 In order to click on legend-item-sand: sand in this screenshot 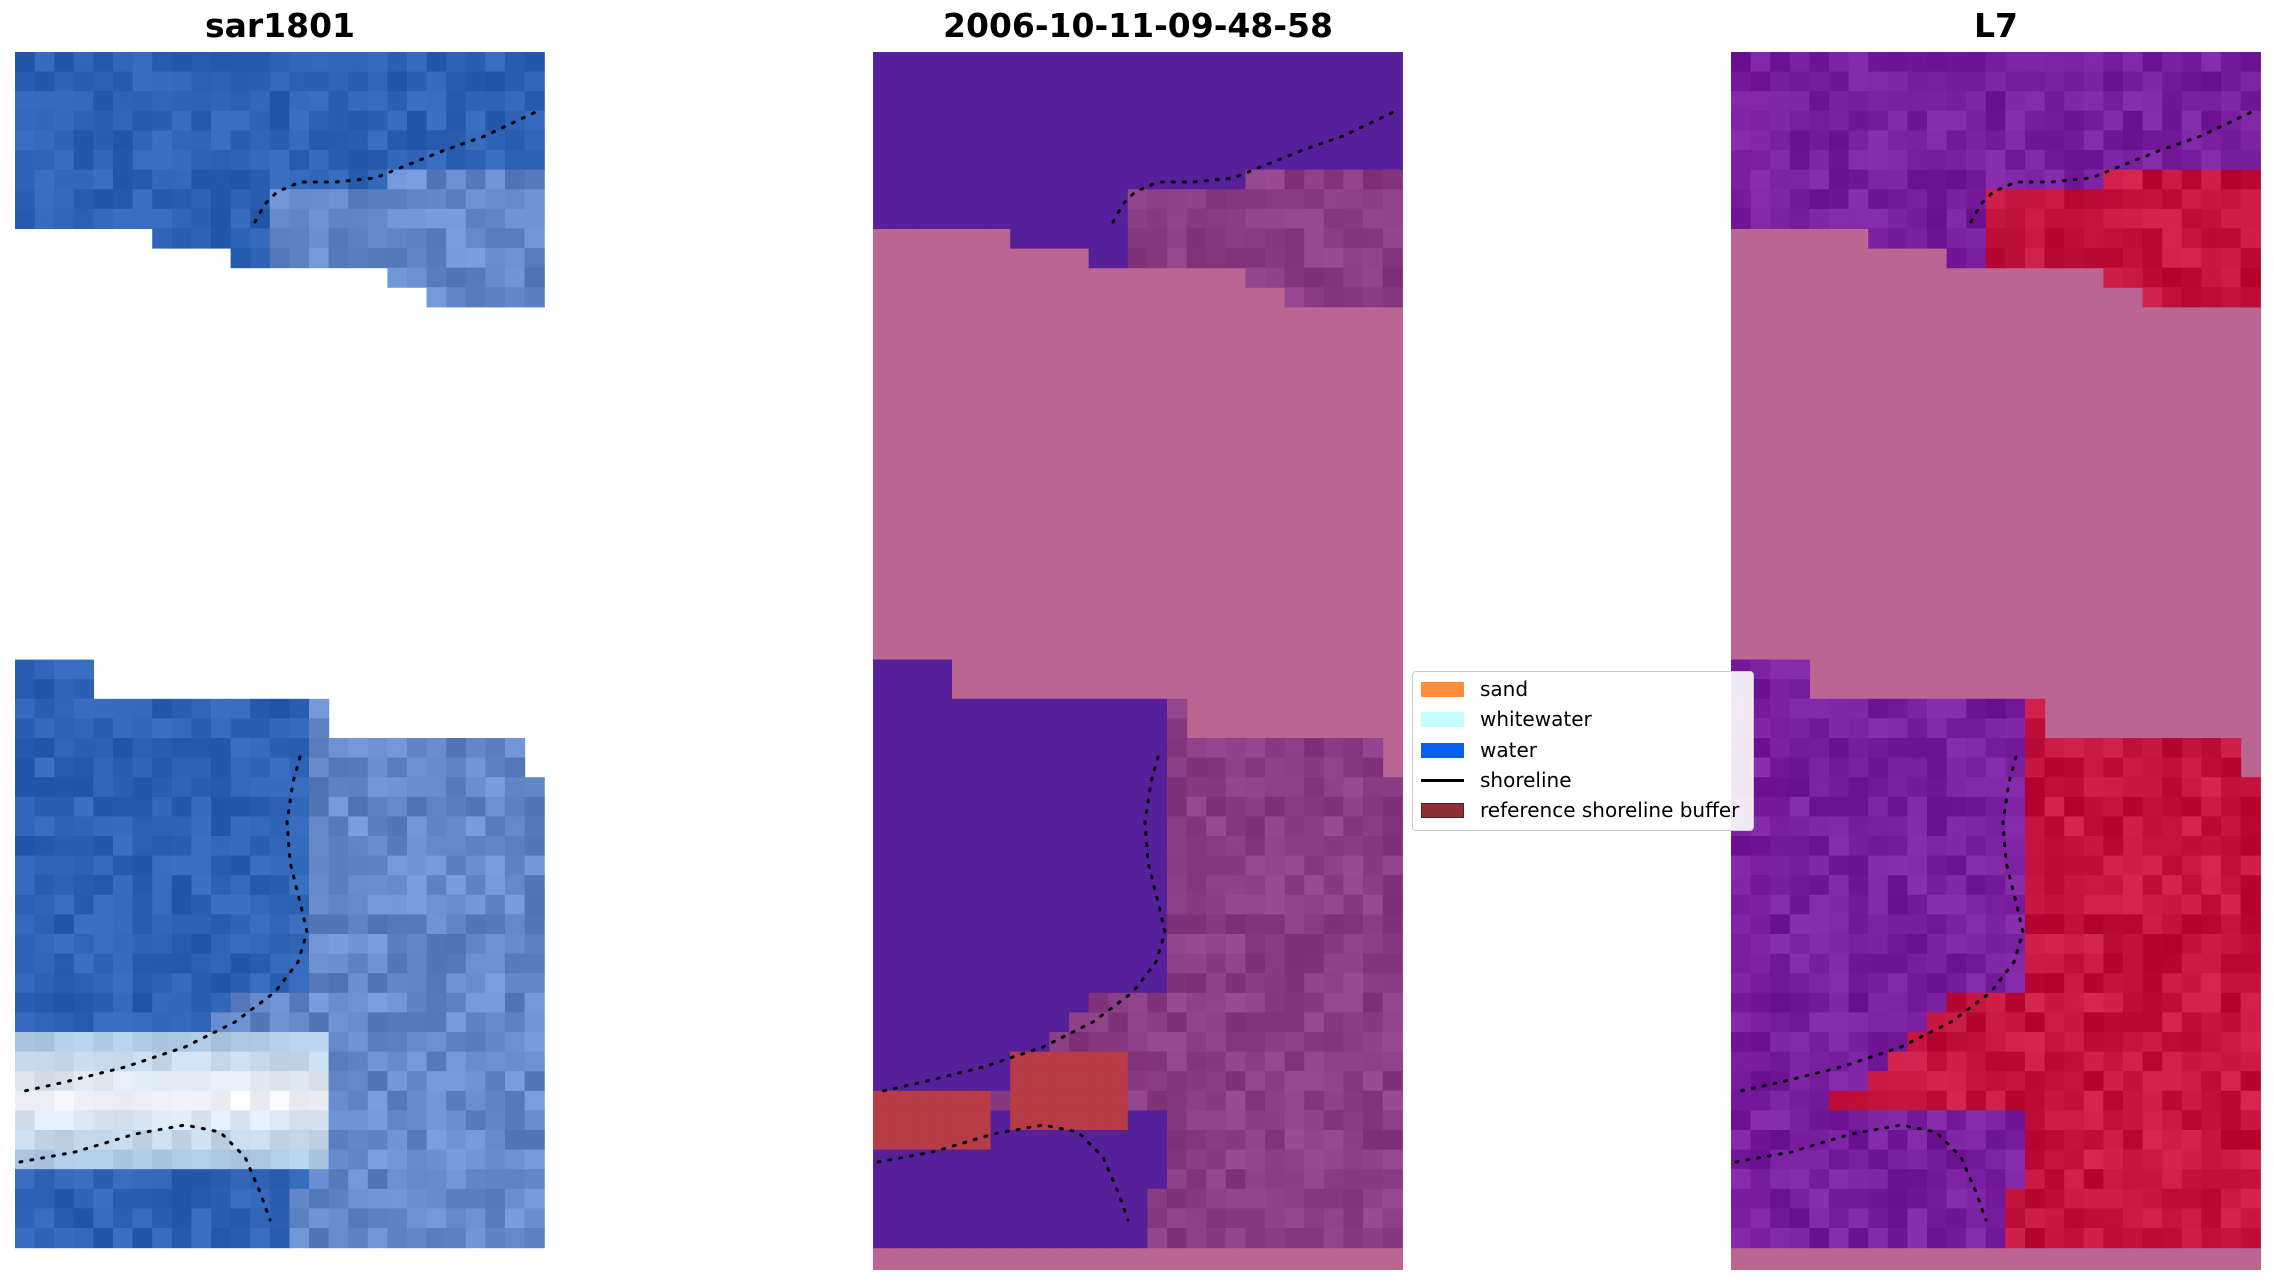, I will do `click(1474, 689)`.